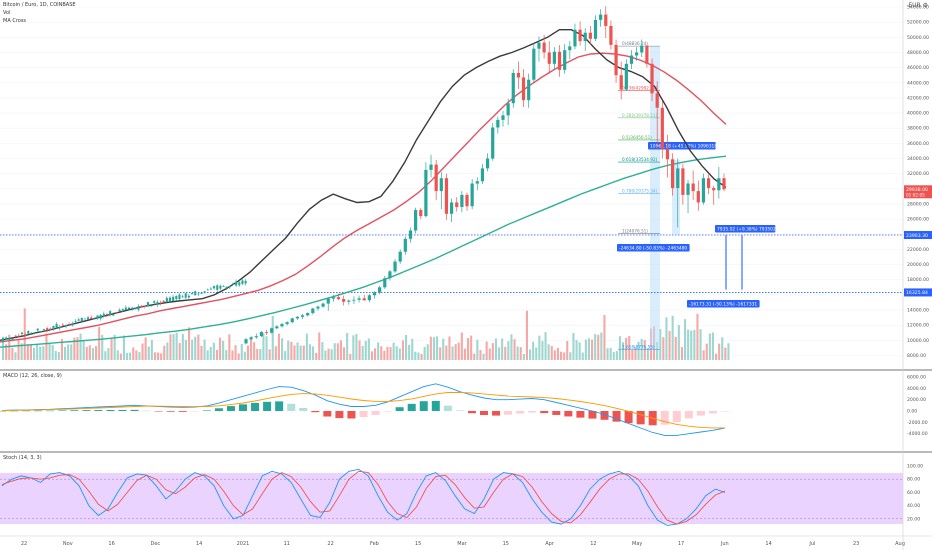 Image resolution: width=932 pixels, height=550 pixels. I want to click on price-tick-label: 42000.00, so click(918, 98).